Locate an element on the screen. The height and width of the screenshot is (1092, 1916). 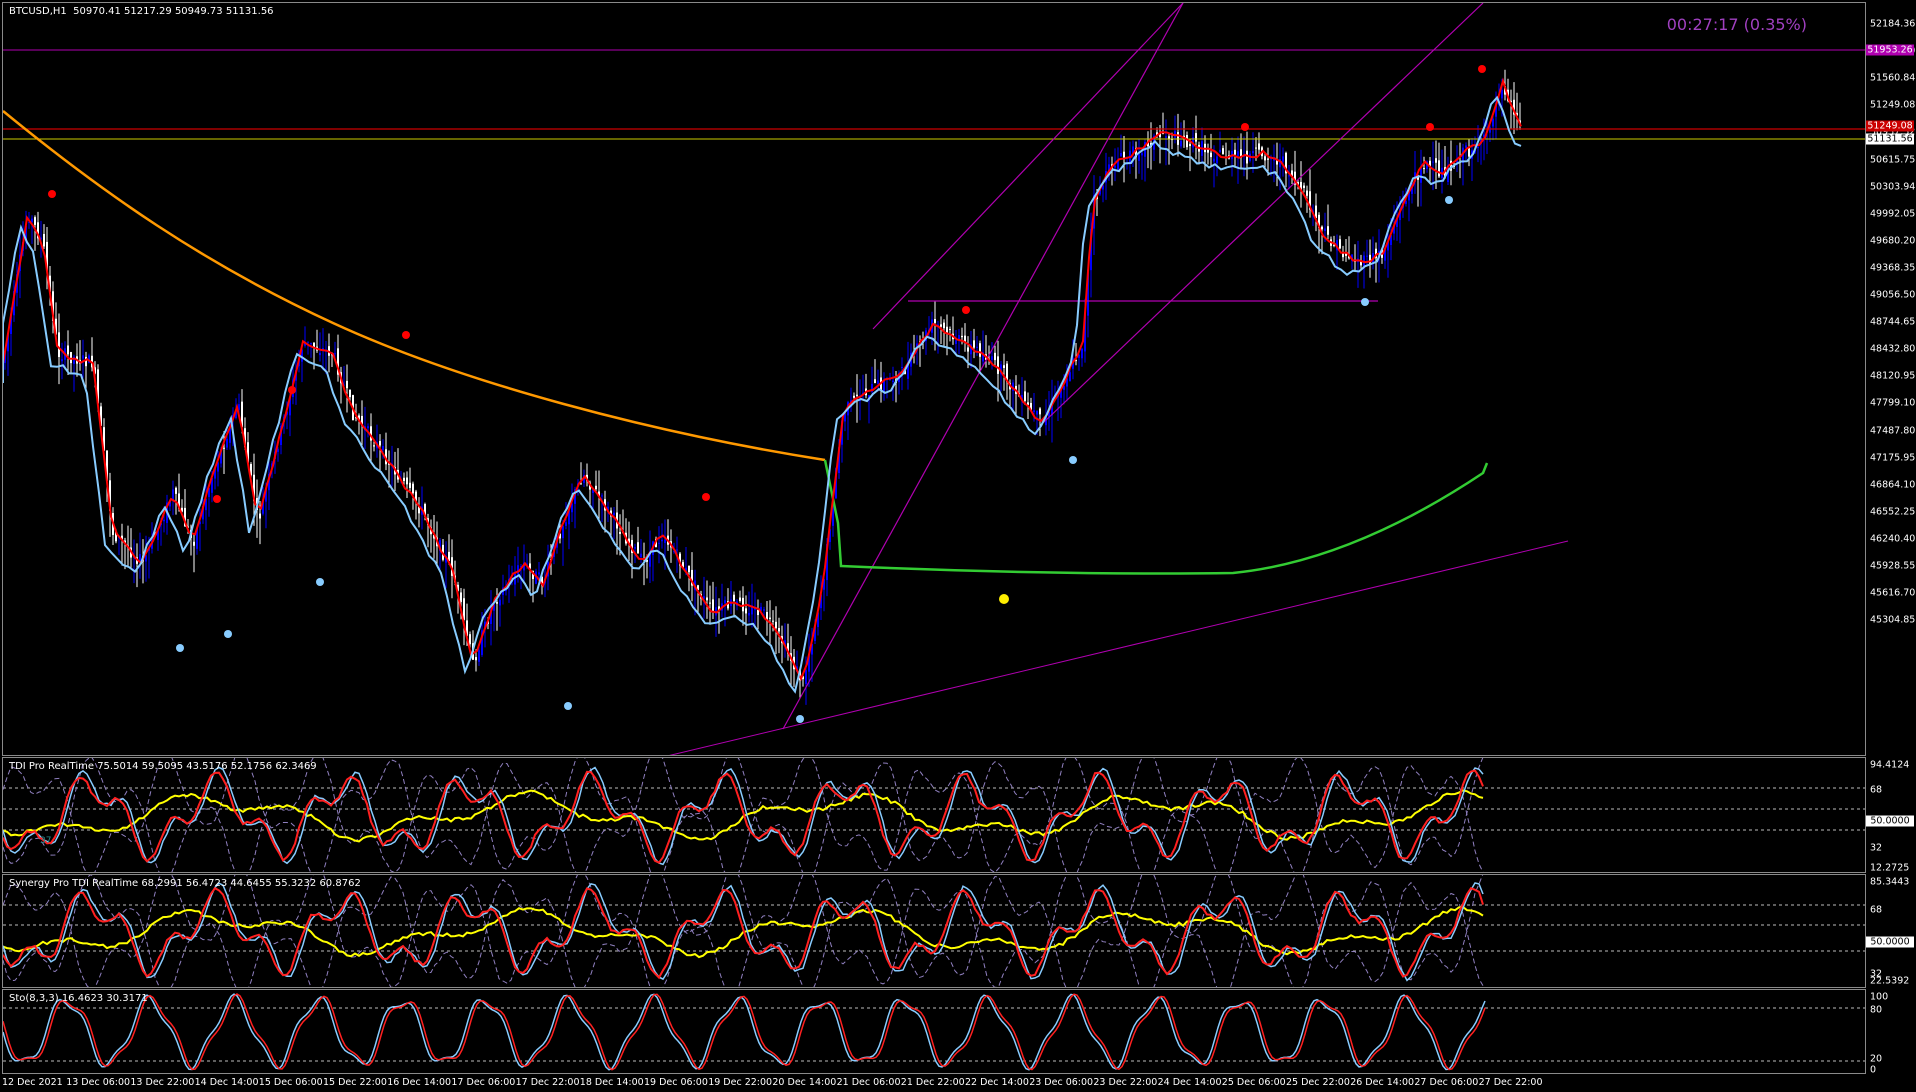
tdi-canvas is located at coordinates (934, 815).